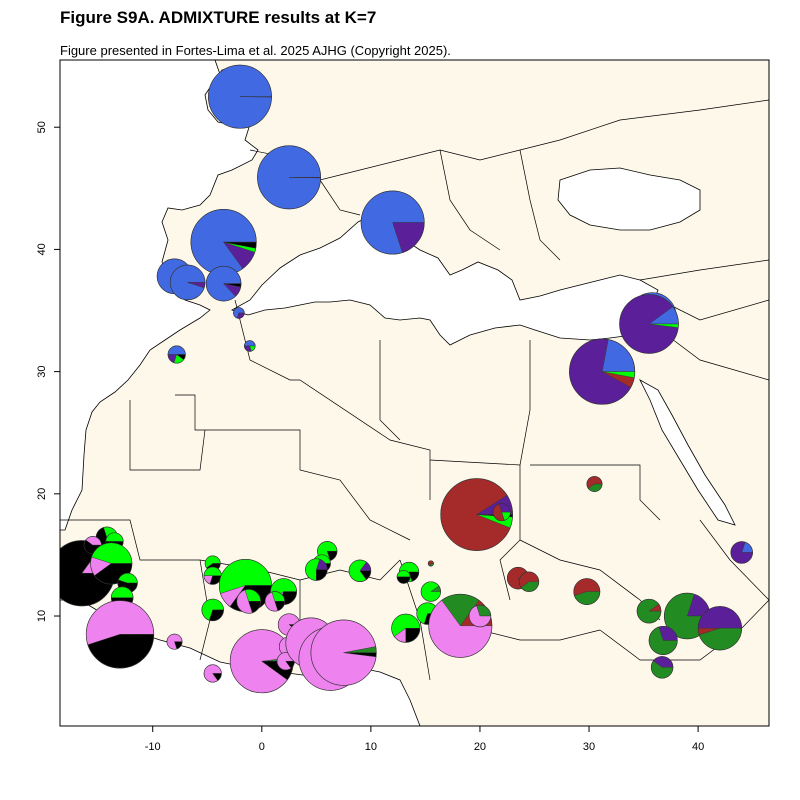  I want to click on y-tick-label: 10, so click(42, 616).